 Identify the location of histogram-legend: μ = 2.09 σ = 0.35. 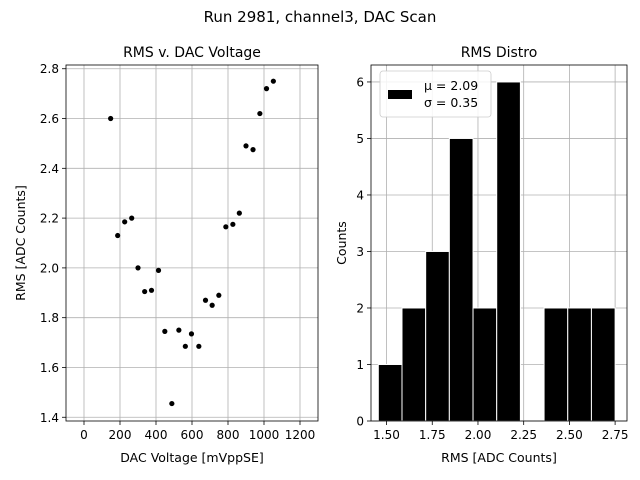
(435, 94).